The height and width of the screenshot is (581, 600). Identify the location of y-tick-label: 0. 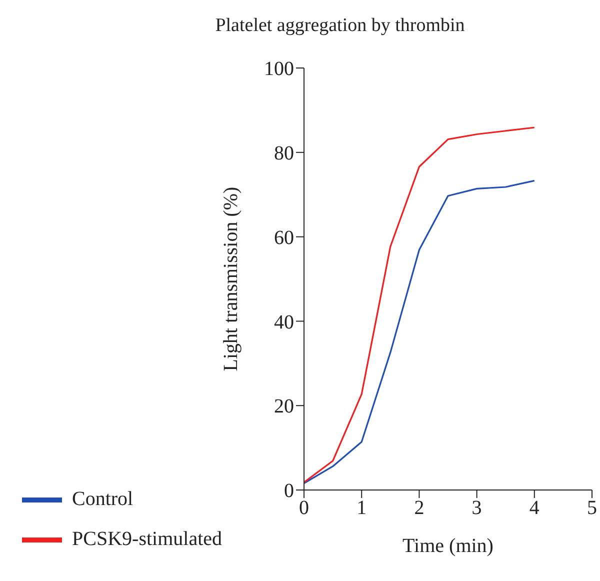
(289, 491).